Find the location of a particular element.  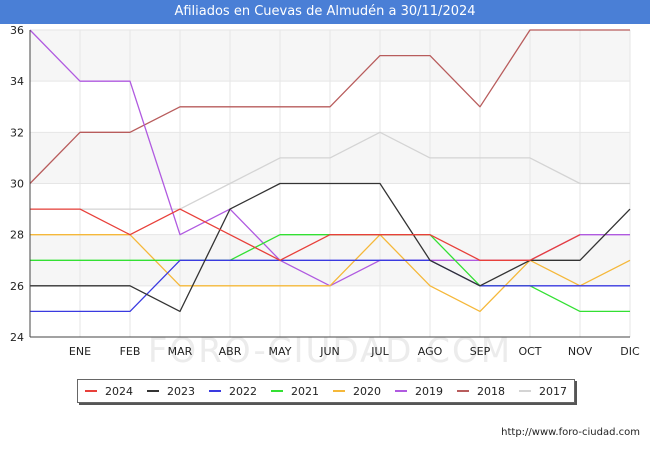

legend-label-2017: 2017 is located at coordinates (553, 391).